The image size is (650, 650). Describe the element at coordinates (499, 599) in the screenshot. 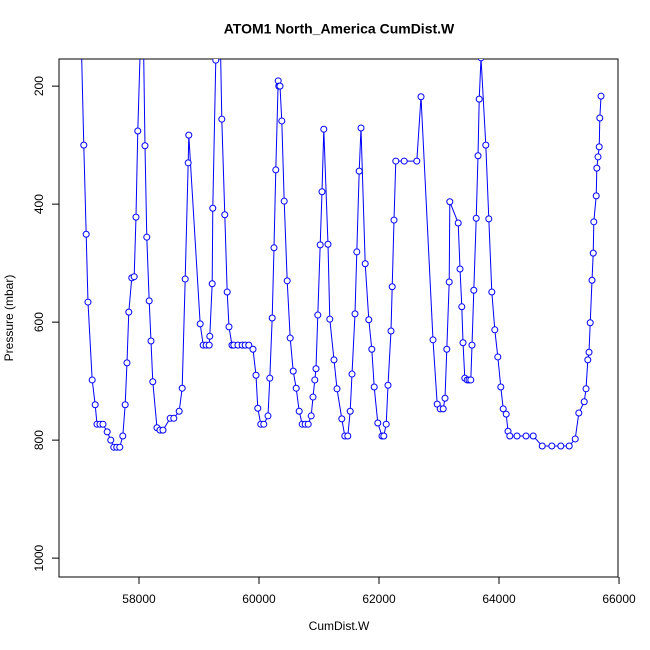

I see `x-tick-label: 64000` at that location.